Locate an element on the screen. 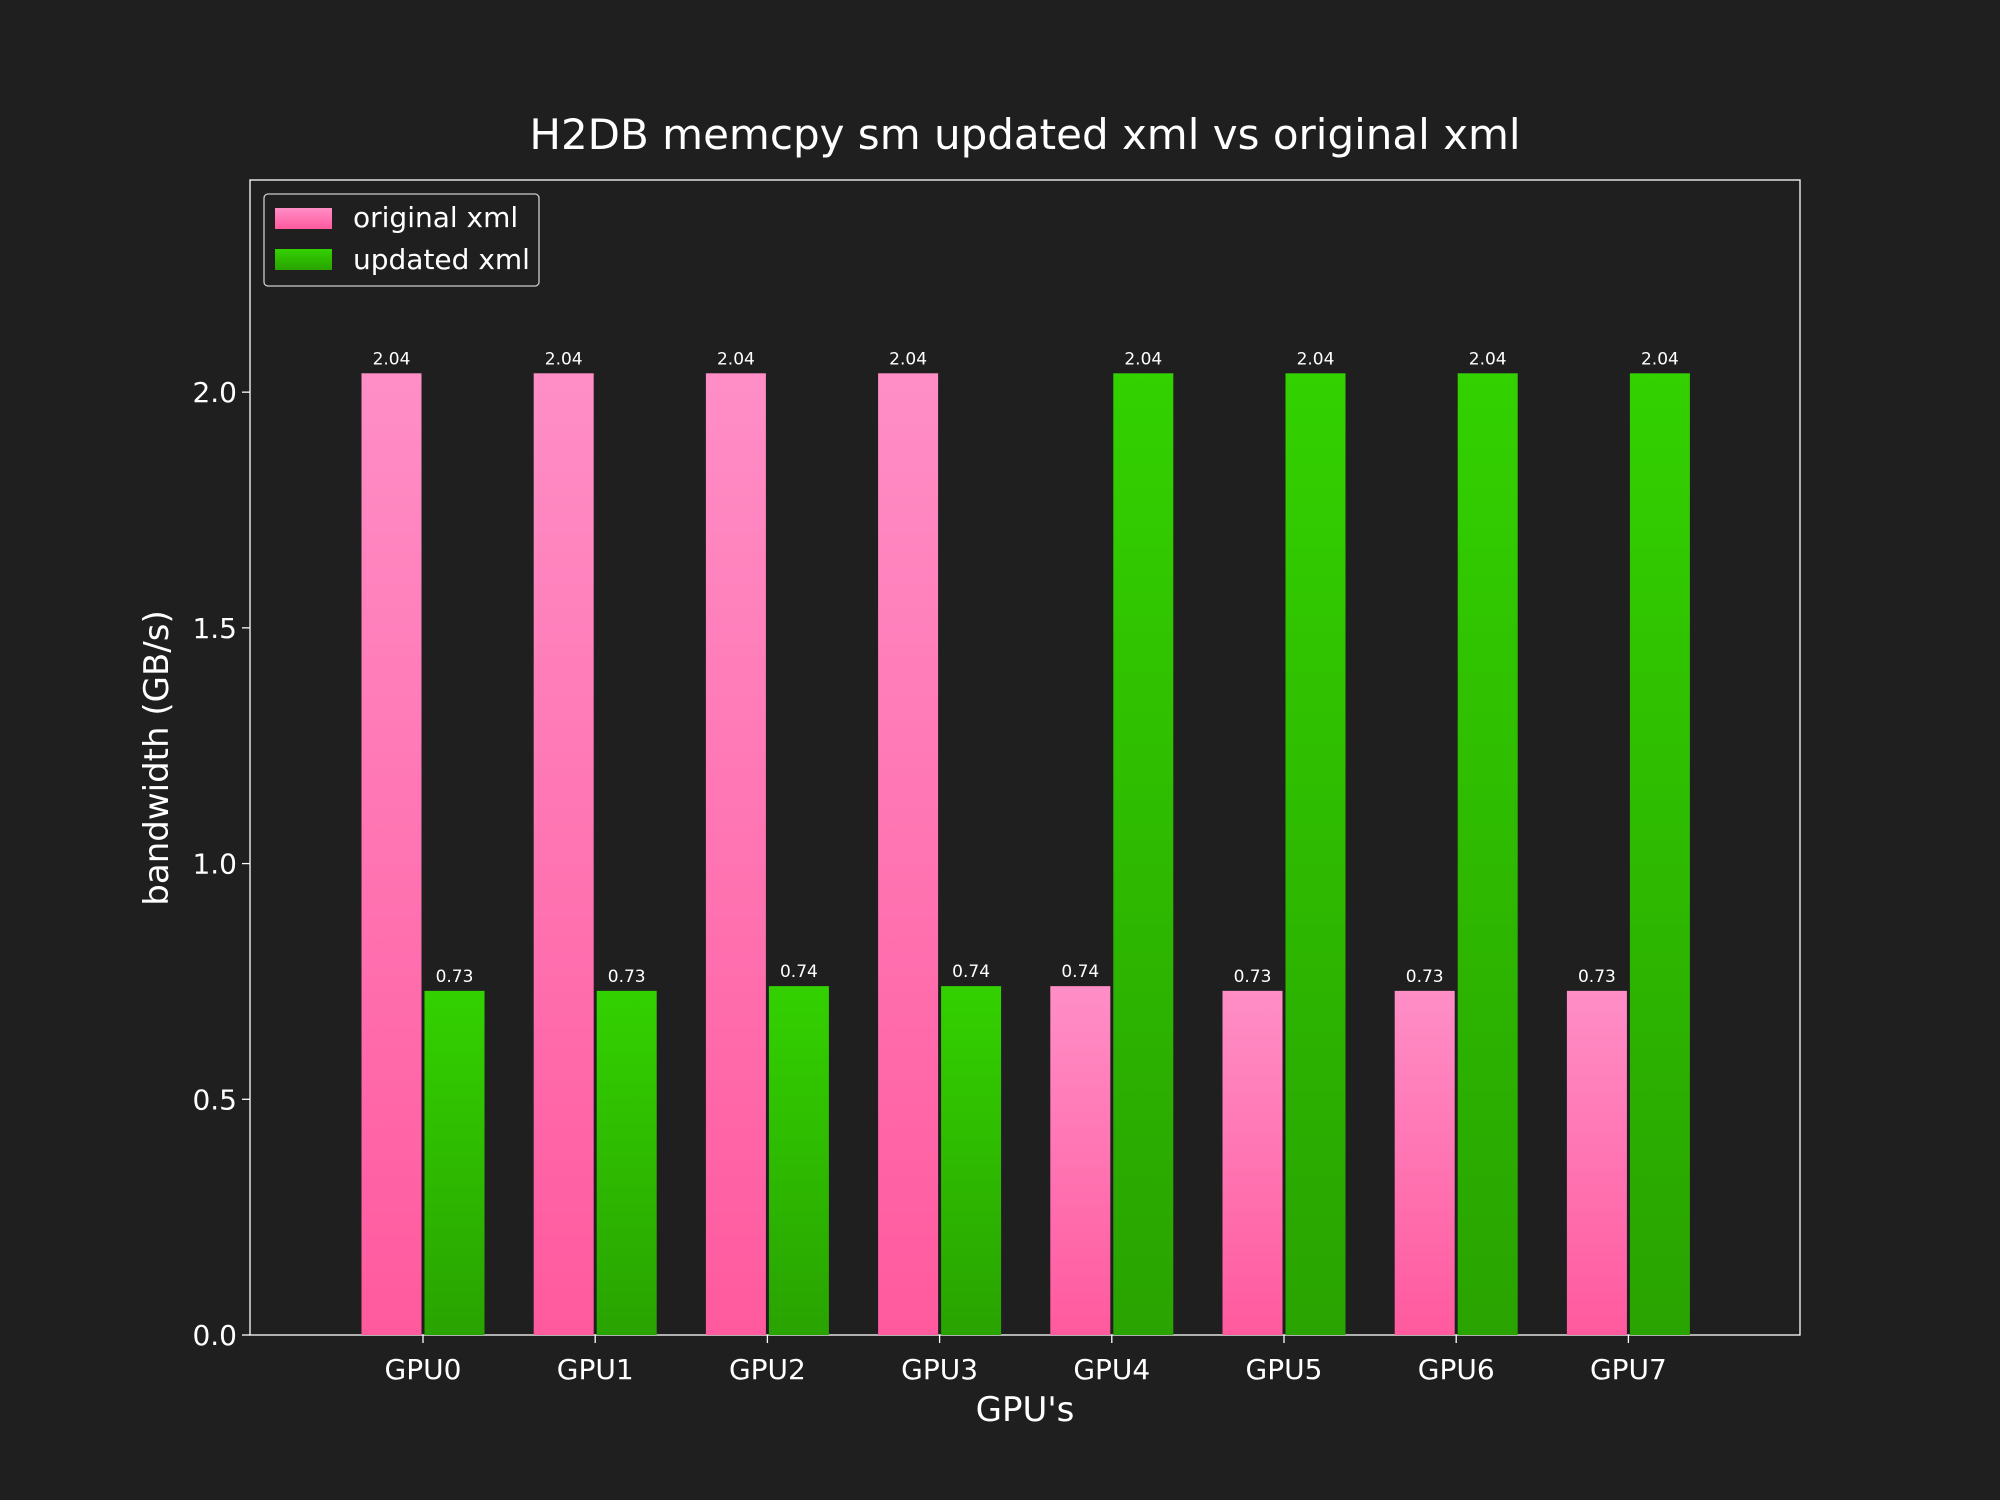  legend-label-updated: updated xml is located at coordinates (441, 259).